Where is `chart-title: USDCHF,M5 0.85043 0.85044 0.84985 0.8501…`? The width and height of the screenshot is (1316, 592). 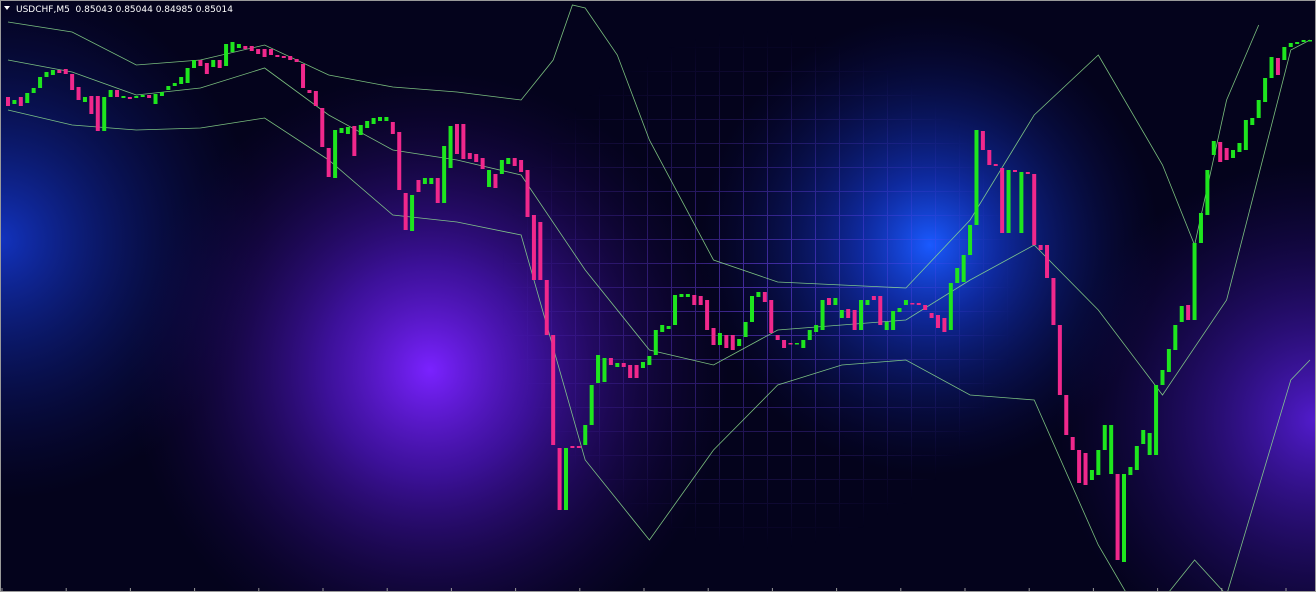
chart-title: USDCHF,M5 0.85043 0.85044 0.84985 0.8501… is located at coordinates (124, 10).